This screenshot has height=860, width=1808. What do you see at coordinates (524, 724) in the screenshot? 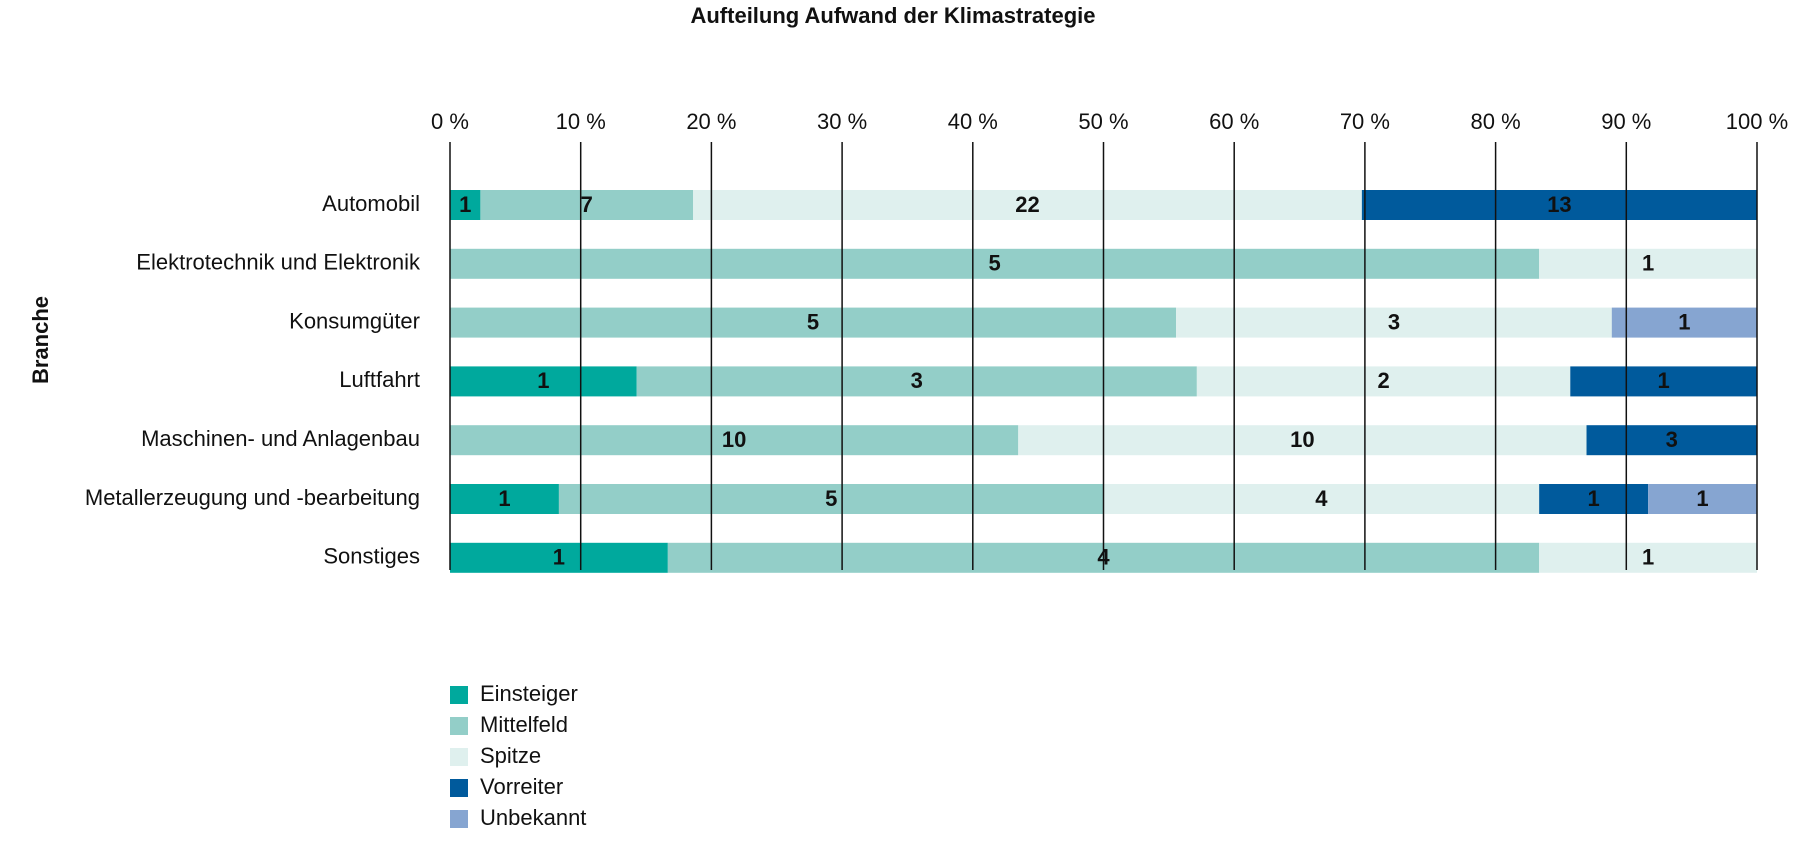
I see `legend-label: Mittelfeld` at bounding box center [524, 724].